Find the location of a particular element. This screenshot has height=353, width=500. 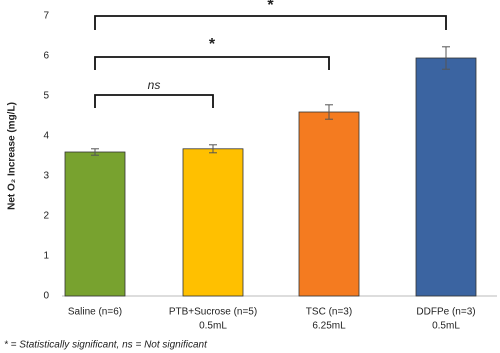

x-tick-label: PTB+Sucrose (n=5) is located at coordinates (213, 312).